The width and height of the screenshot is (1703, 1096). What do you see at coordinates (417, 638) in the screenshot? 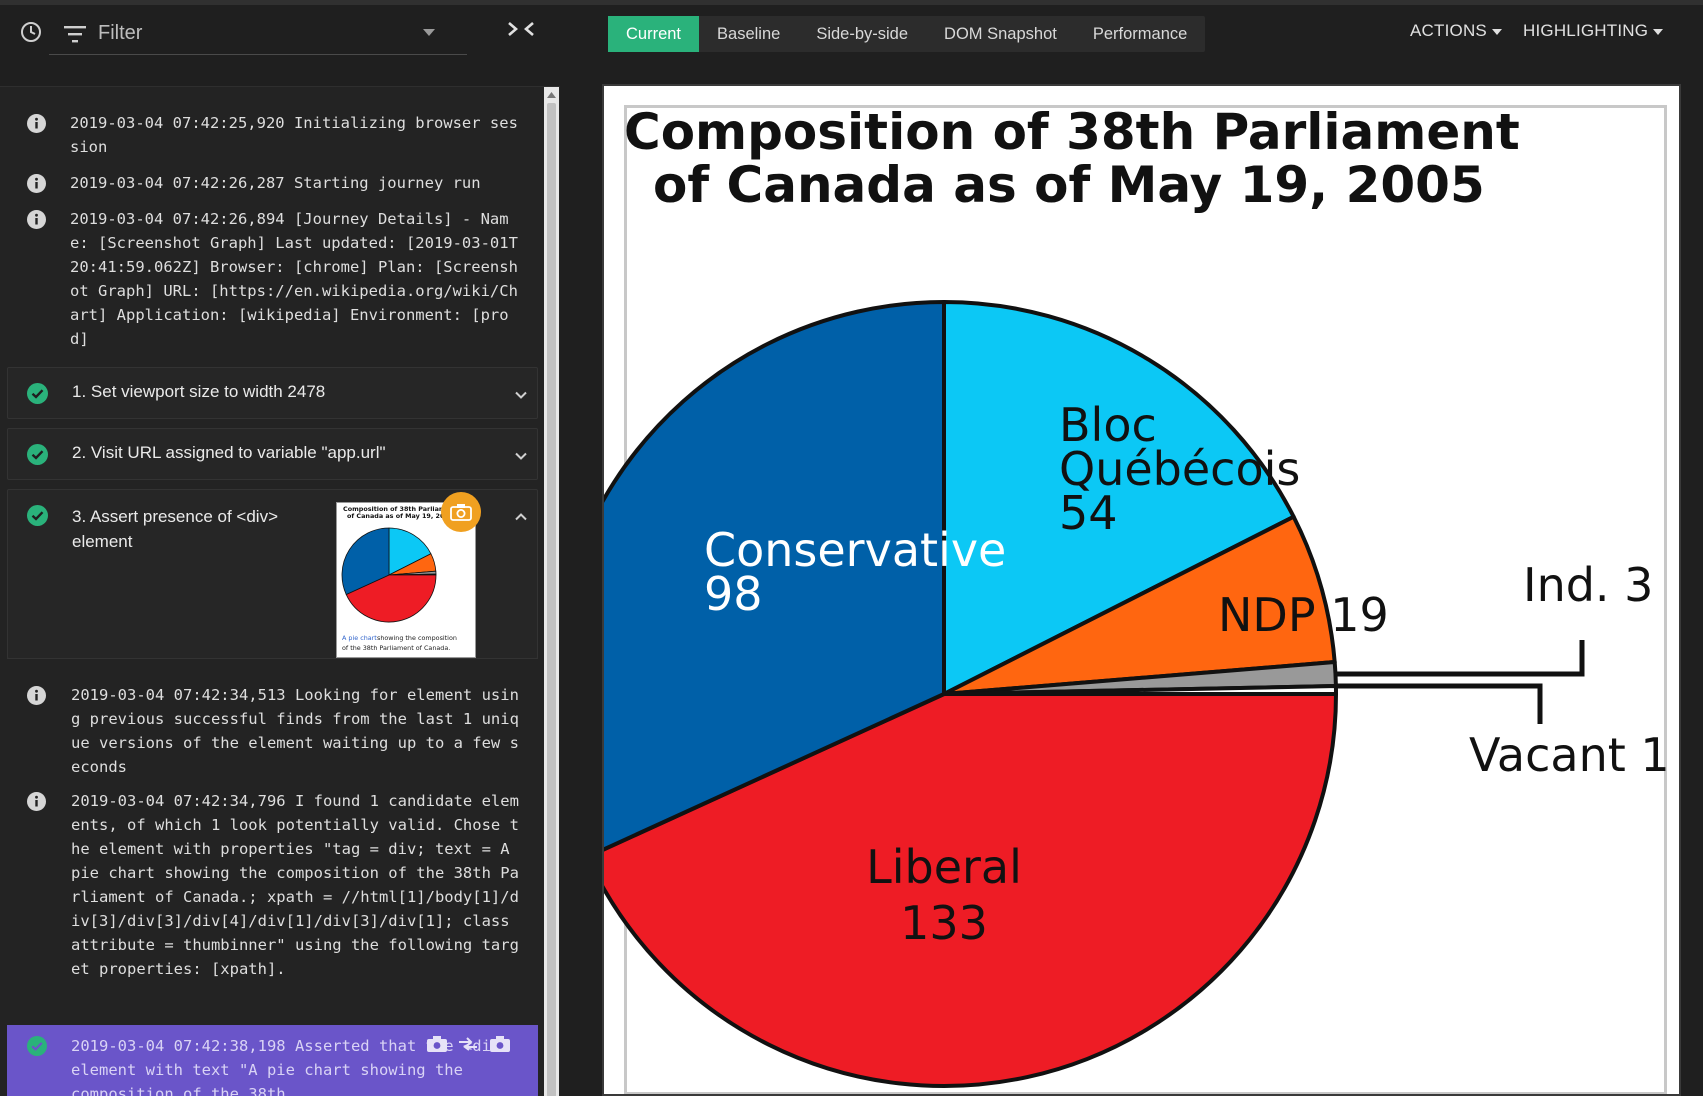
I see `thumbnail-caption: showing the composition` at bounding box center [417, 638].